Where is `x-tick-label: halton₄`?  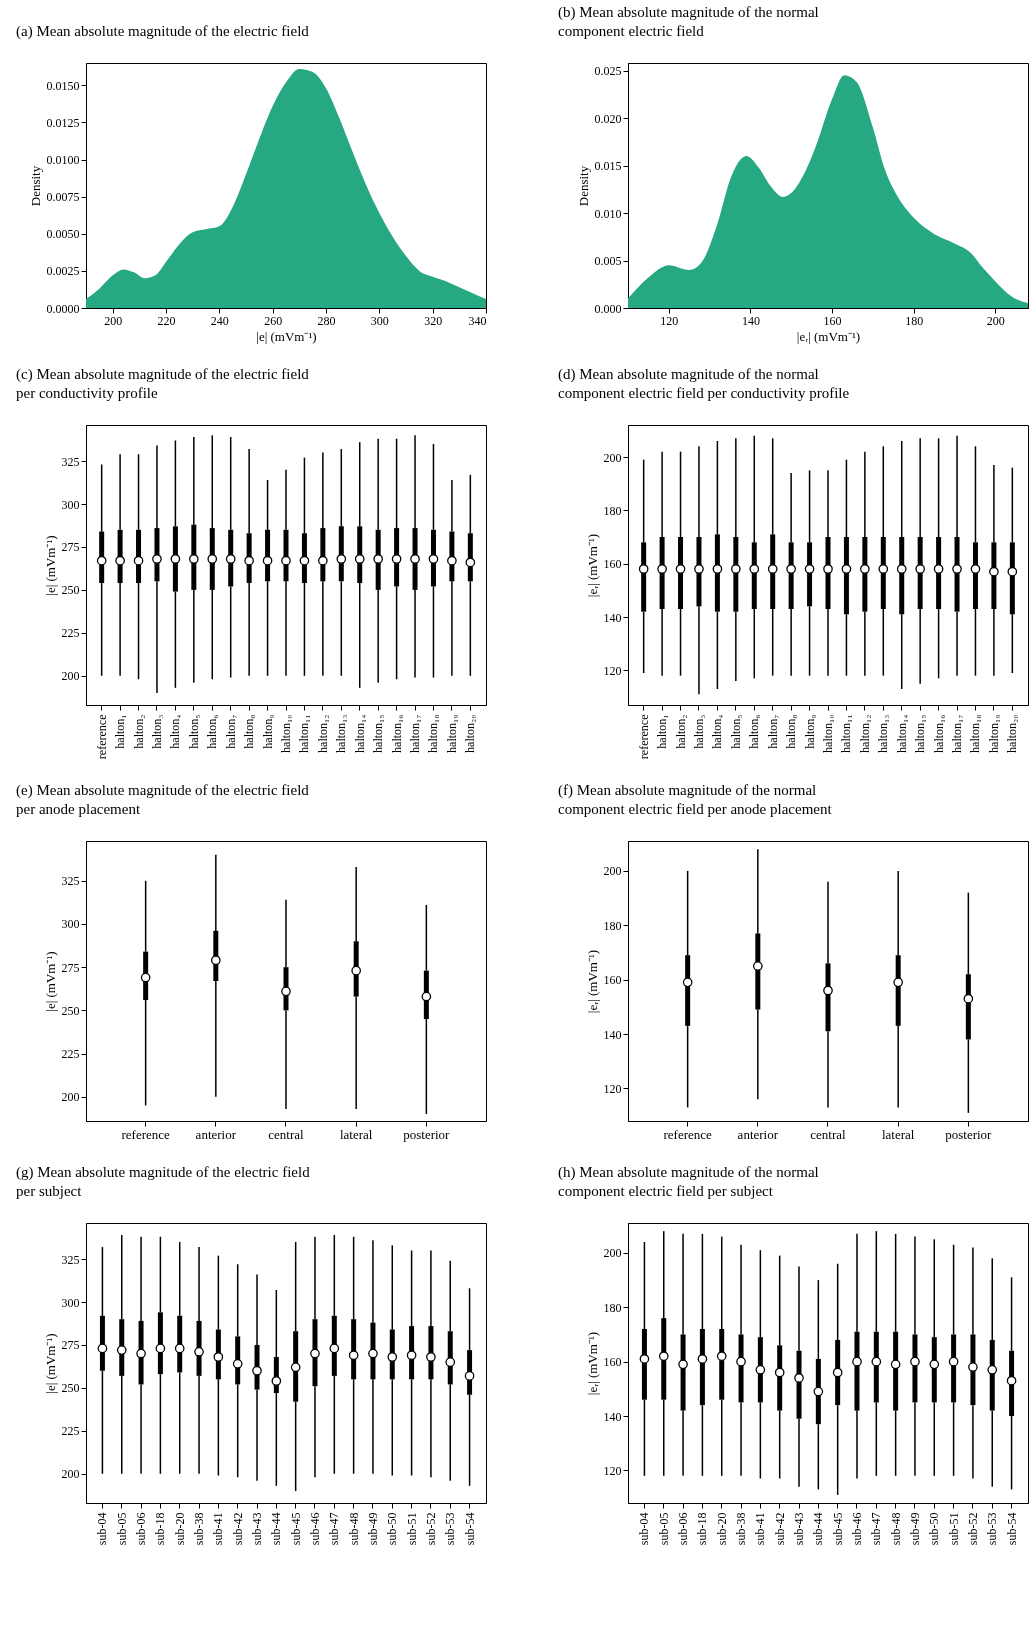 x-tick-label: halton₄ is located at coordinates (175, 731).